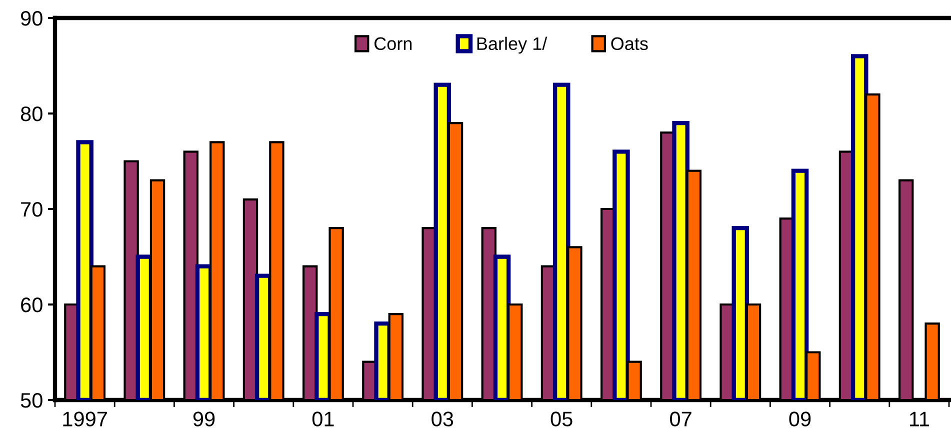  I want to click on x-tick-label: 1997, so click(85, 419).